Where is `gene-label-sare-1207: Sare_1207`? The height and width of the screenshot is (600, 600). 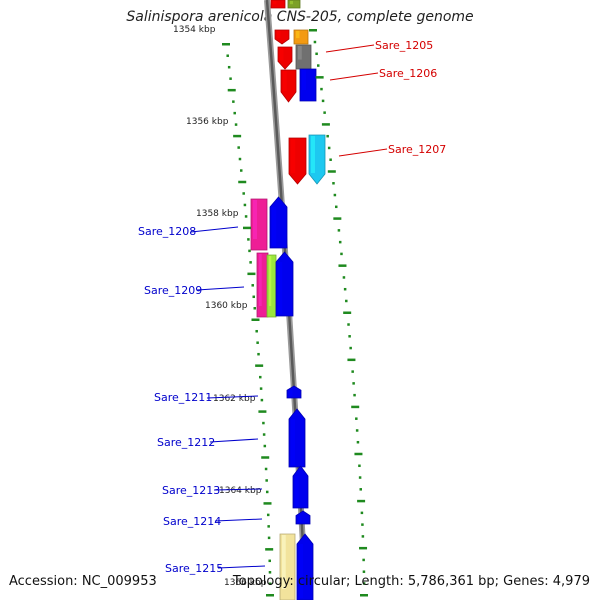 gene-label-sare-1207: Sare_1207 is located at coordinates (417, 149).